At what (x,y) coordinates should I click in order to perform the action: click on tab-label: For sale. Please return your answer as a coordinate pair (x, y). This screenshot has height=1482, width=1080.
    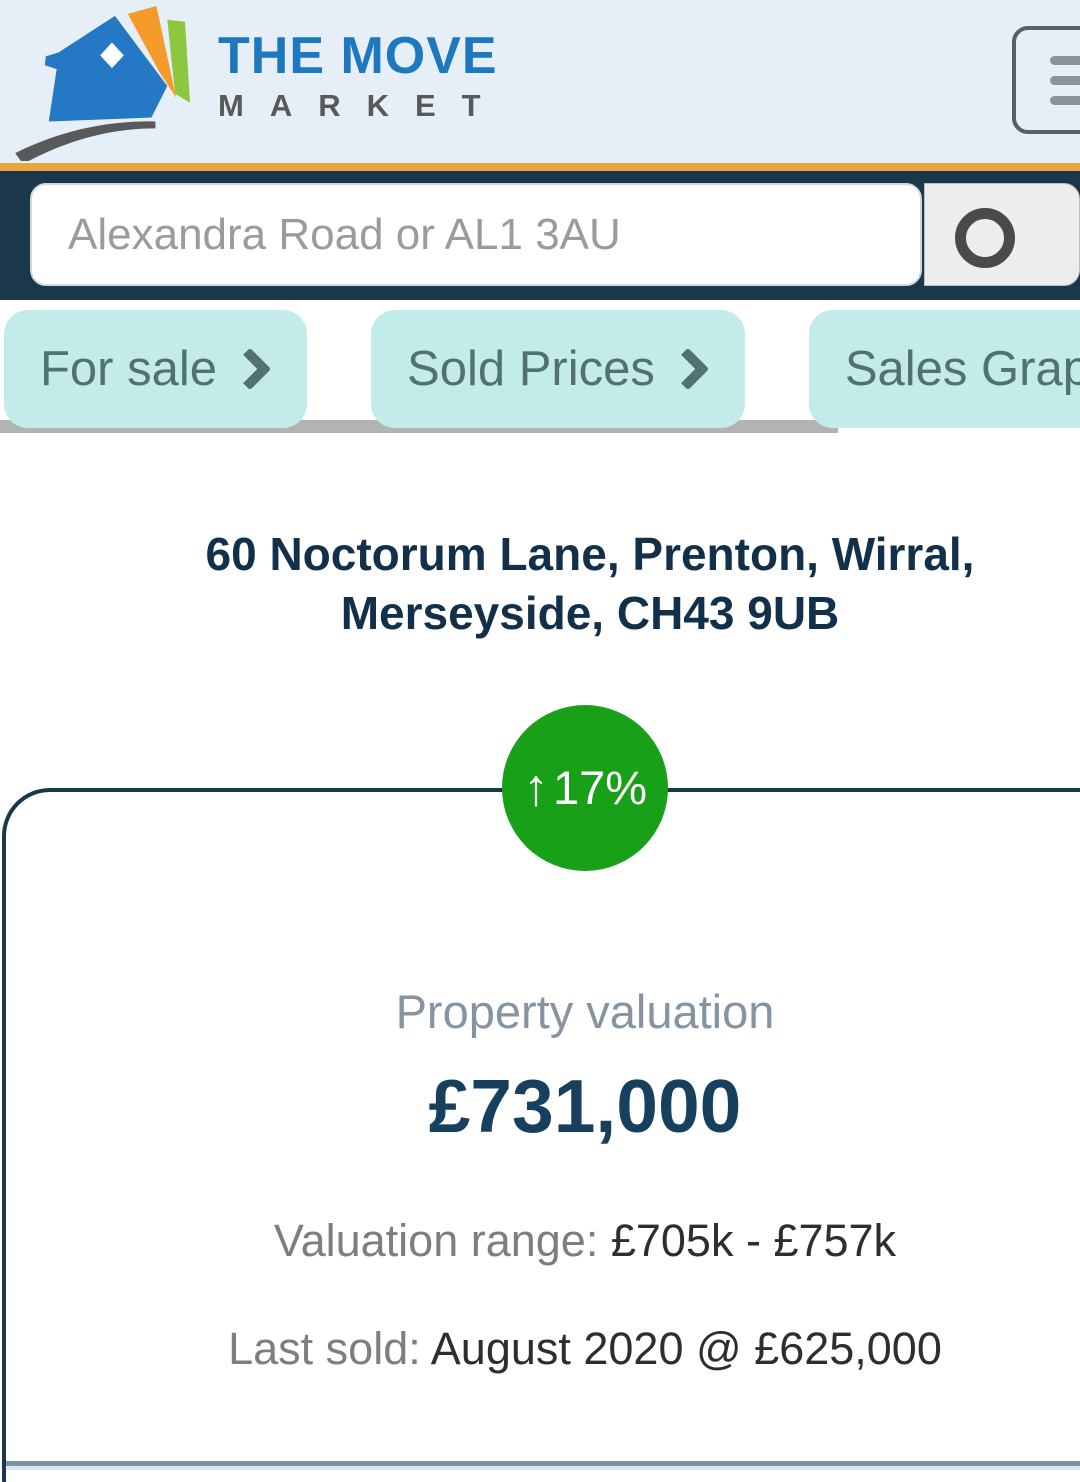
    Looking at the image, I should click on (129, 369).